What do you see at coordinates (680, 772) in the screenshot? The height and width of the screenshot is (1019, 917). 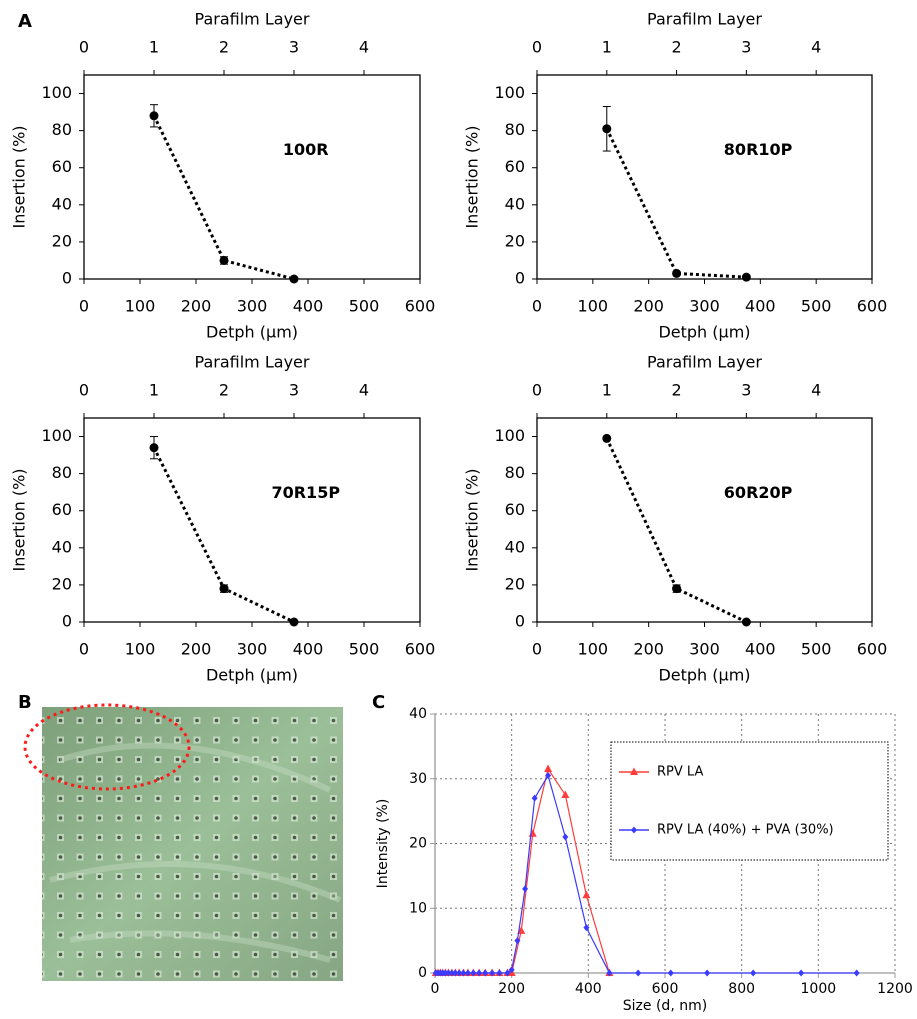 I see `legend-label: RPV LA` at bounding box center [680, 772].